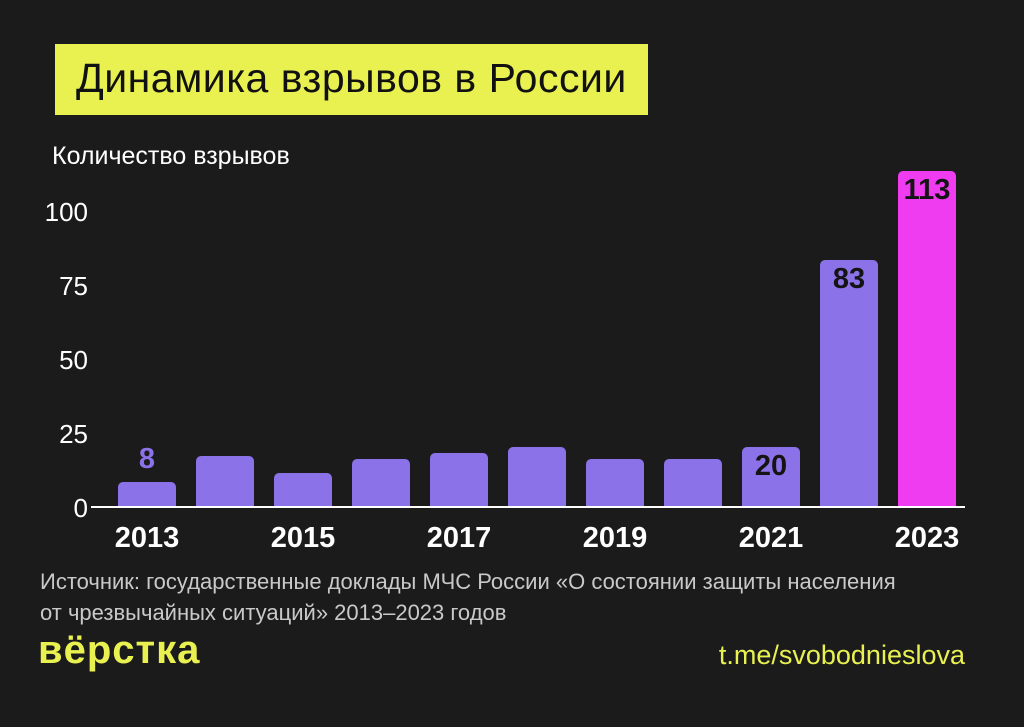  Describe the element at coordinates (615, 482) in the screenshot. I see `bar-2019` at that location.